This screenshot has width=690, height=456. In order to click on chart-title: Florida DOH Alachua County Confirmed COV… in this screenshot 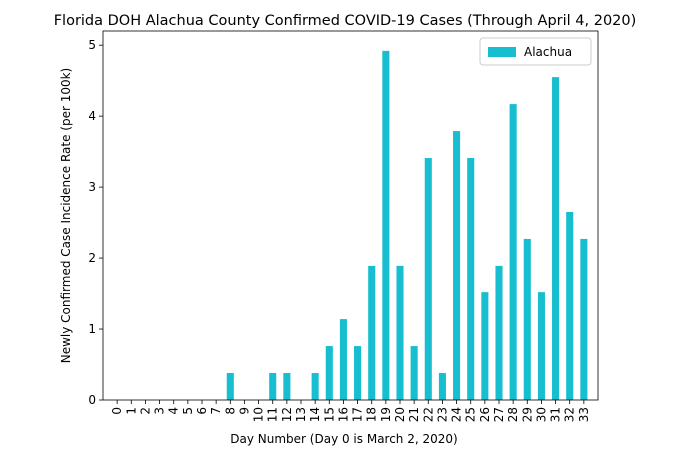, I will do `click(345, 21)`.